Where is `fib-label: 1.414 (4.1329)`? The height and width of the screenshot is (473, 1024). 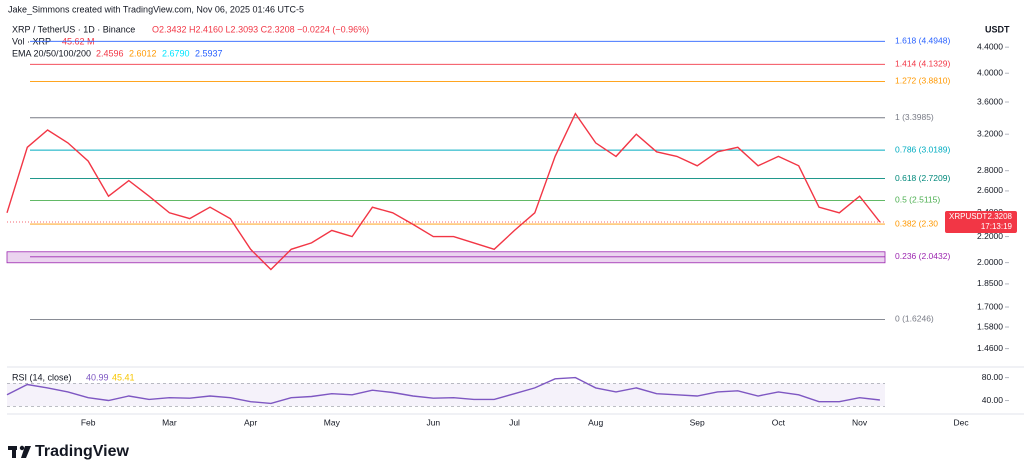
fib-label: 1.414 (4.1329) is located at coordinates (922, 64).